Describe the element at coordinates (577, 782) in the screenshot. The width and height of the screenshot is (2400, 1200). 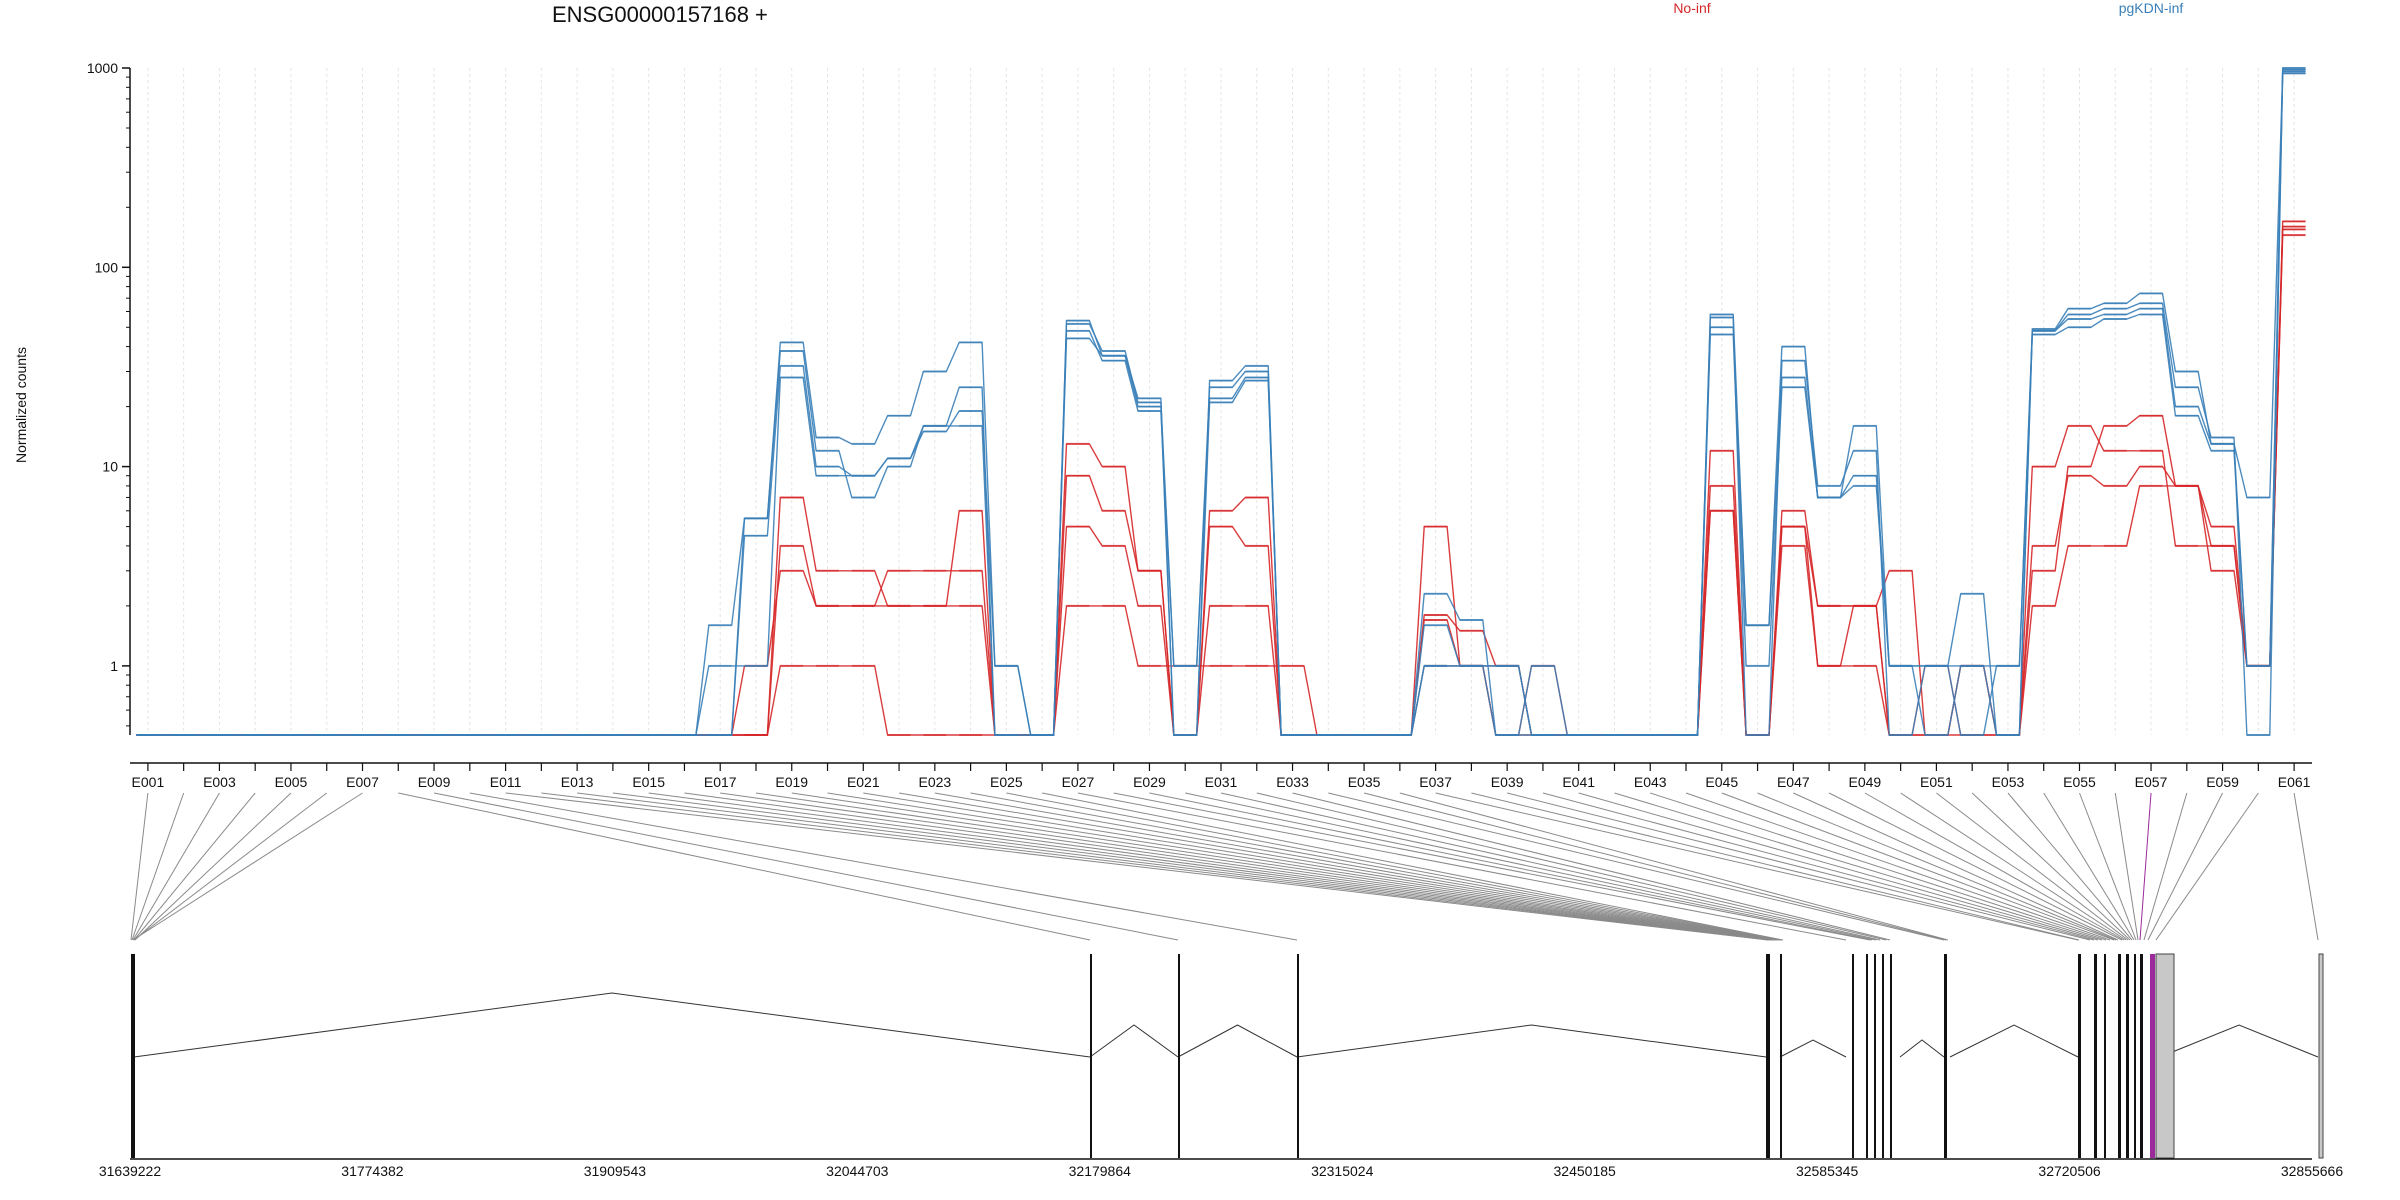
I see `x-tick-label: E013` at that location.